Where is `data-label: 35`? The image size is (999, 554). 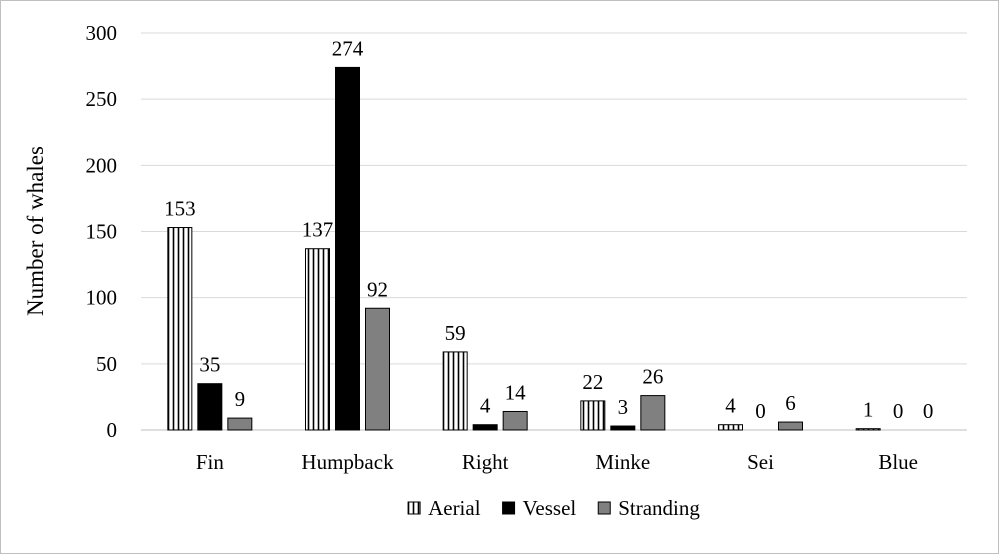
data-label: 35 is located at coordinates (209, 365).